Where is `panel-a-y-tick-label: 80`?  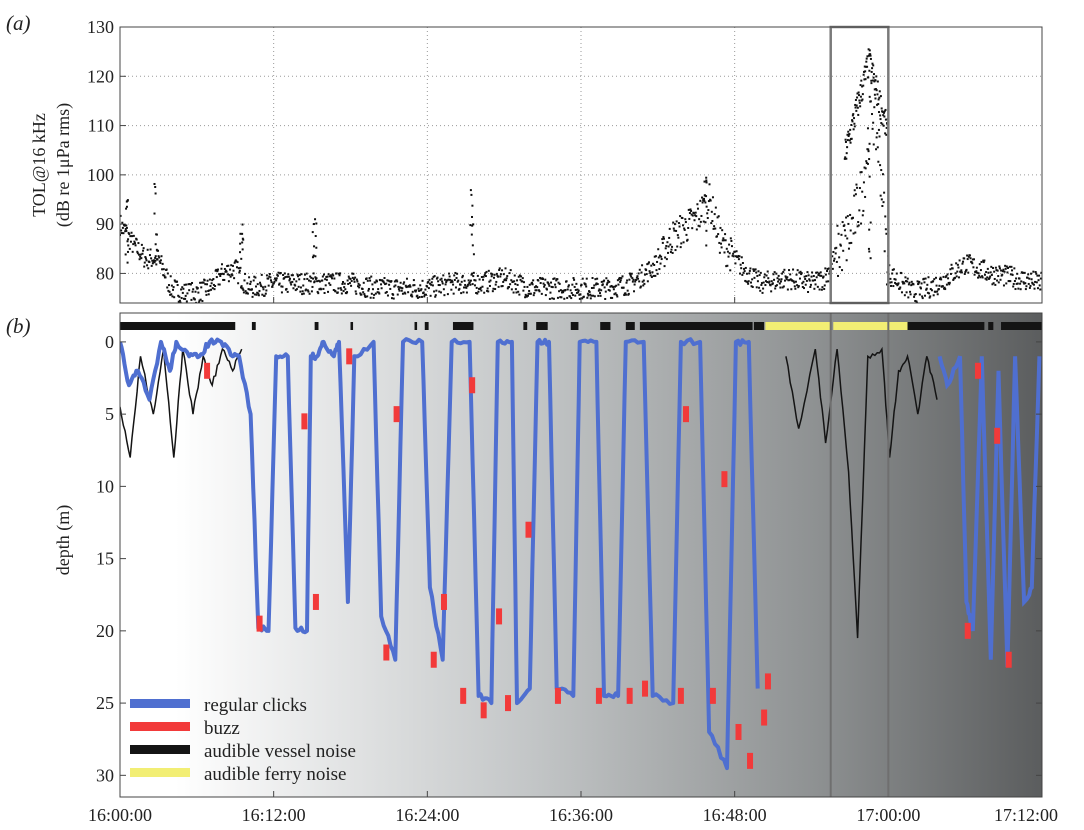
panel-a-y-tick-label: 80 is located at coordinates (105, 273).